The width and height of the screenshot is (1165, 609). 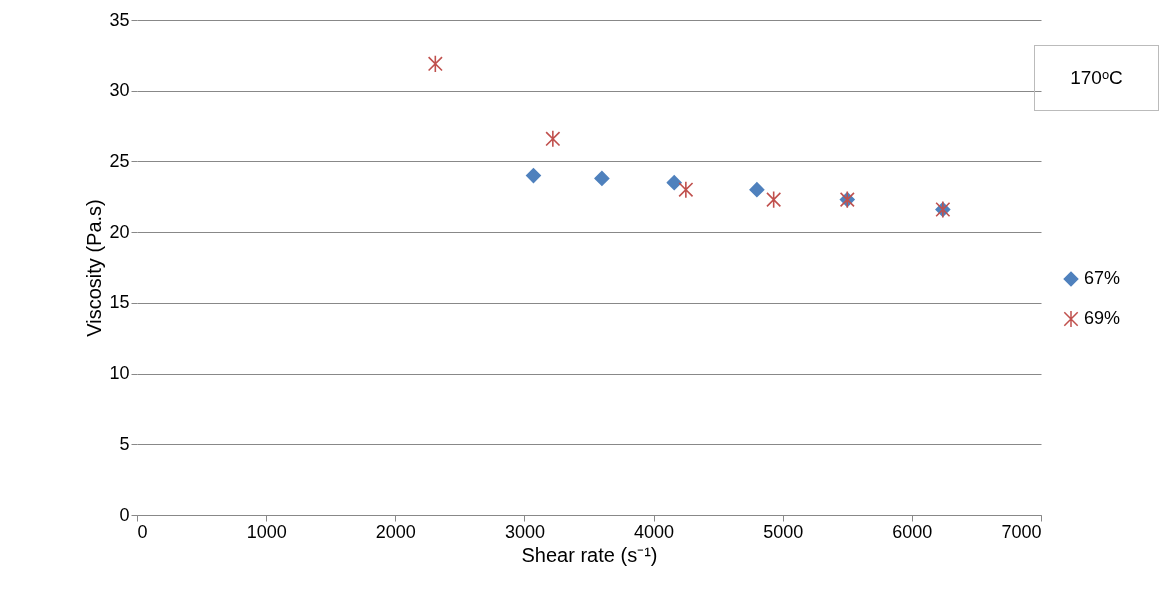 I want to click on y-tick-label: 0, so click(x=124, y=514).